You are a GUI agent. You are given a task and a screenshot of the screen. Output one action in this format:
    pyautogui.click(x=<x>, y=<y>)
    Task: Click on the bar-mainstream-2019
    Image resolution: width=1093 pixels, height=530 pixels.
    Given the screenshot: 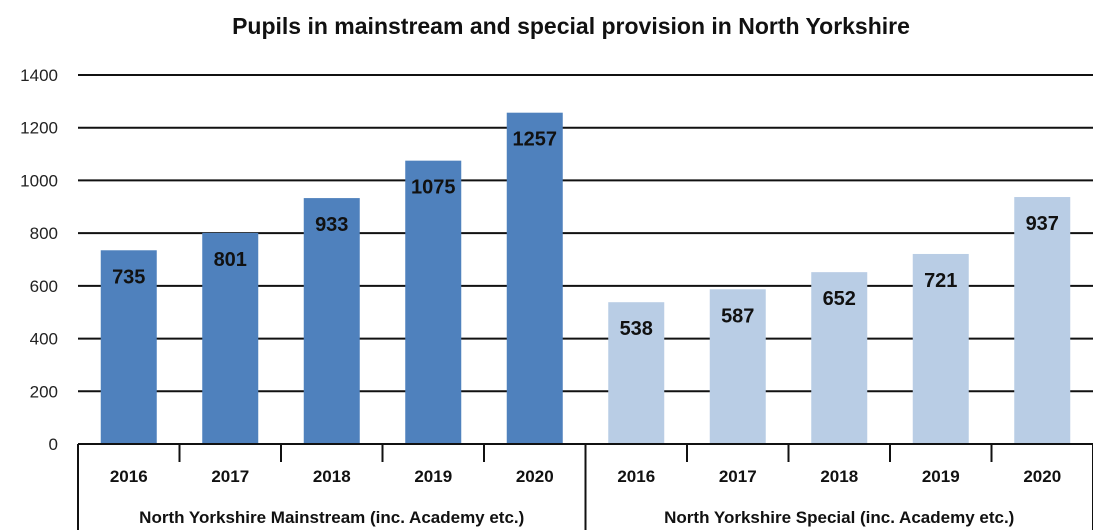 What is the action you would take?
    pyautogui.click(x=433, y=302)
    